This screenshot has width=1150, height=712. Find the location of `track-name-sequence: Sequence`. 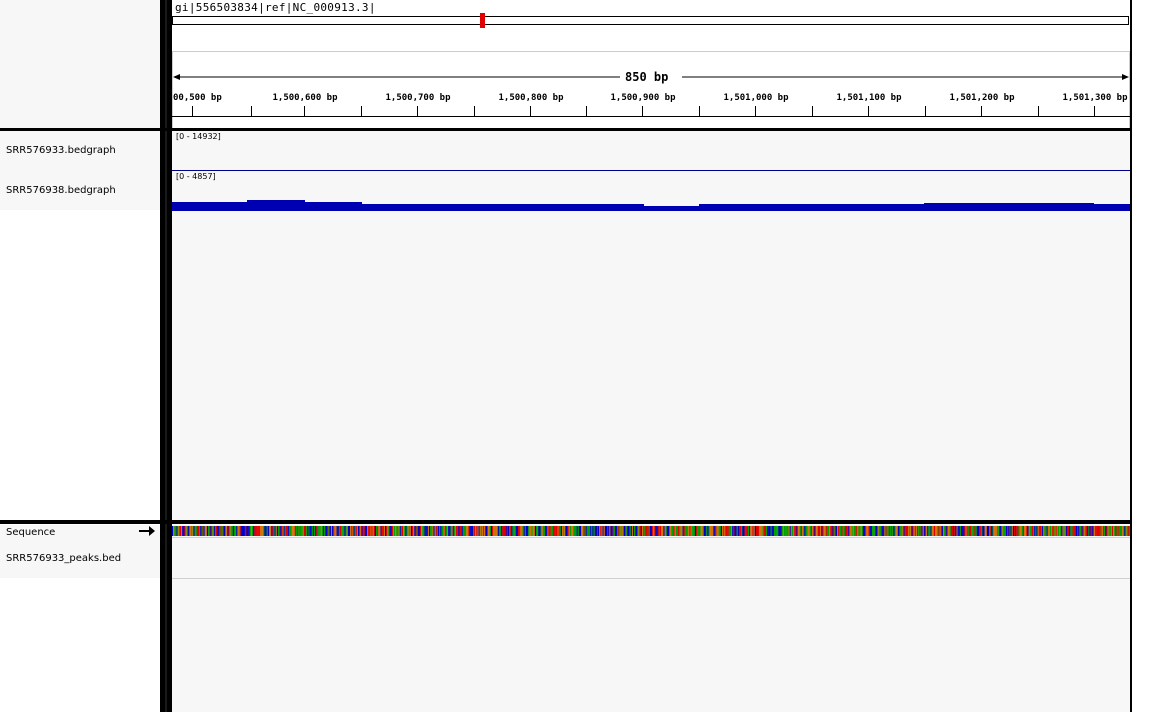

track-name-sequence: Sequence is located at coordinates (31, 532).